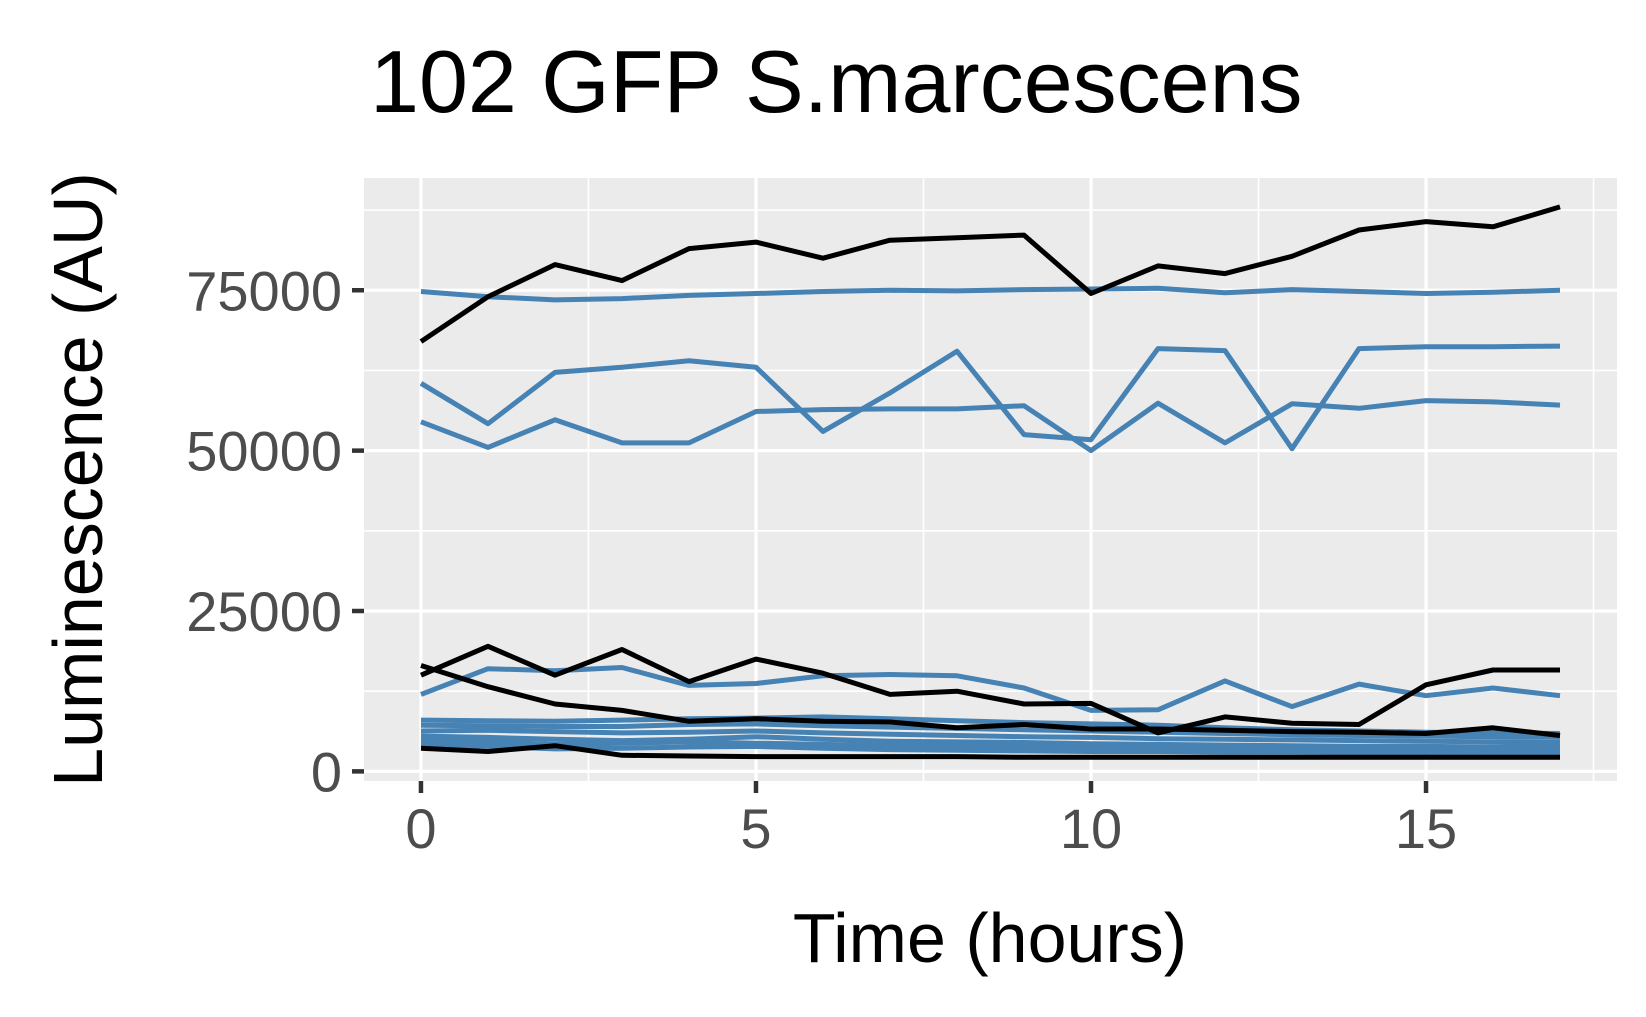 The height and width of the screenshot is (1017, 1646). Describe the element at coordinates (836, 81) in the screenshot. I see `chart-title: 102 GFP S.marcescens` at that location.